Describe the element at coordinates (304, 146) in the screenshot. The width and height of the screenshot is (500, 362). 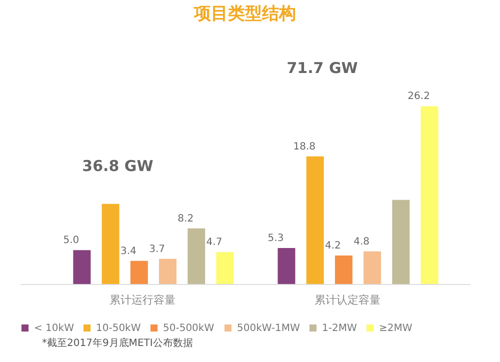
I see `data-label: 18.8` at that location.